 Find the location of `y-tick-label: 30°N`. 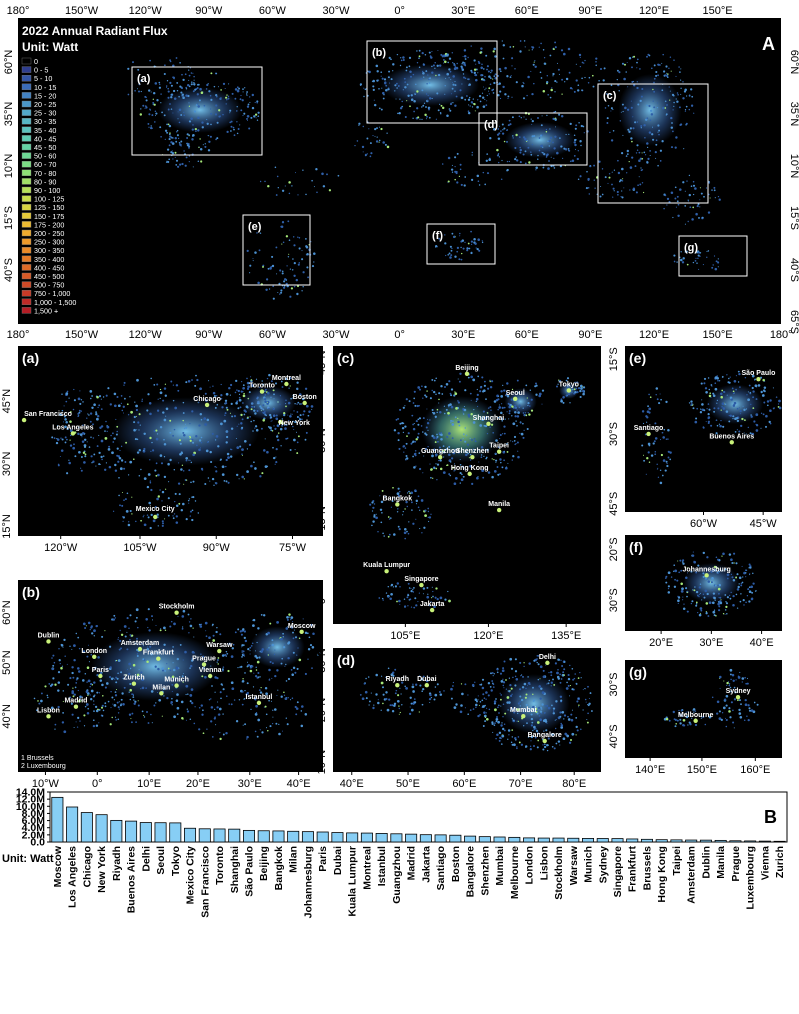

y-tick-label: 30°N is located at coordinates (7, 463).